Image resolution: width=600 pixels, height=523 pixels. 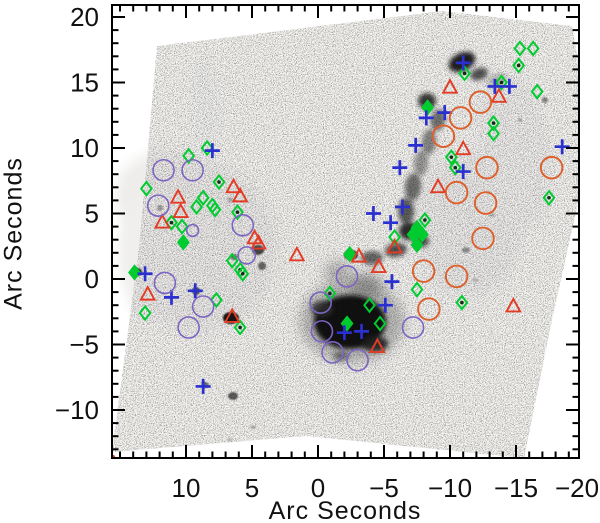 What do you see at coordinates (516, 488) in the screenshot?
I see `x-tick-label: −15` at bounding box center [516, 488].